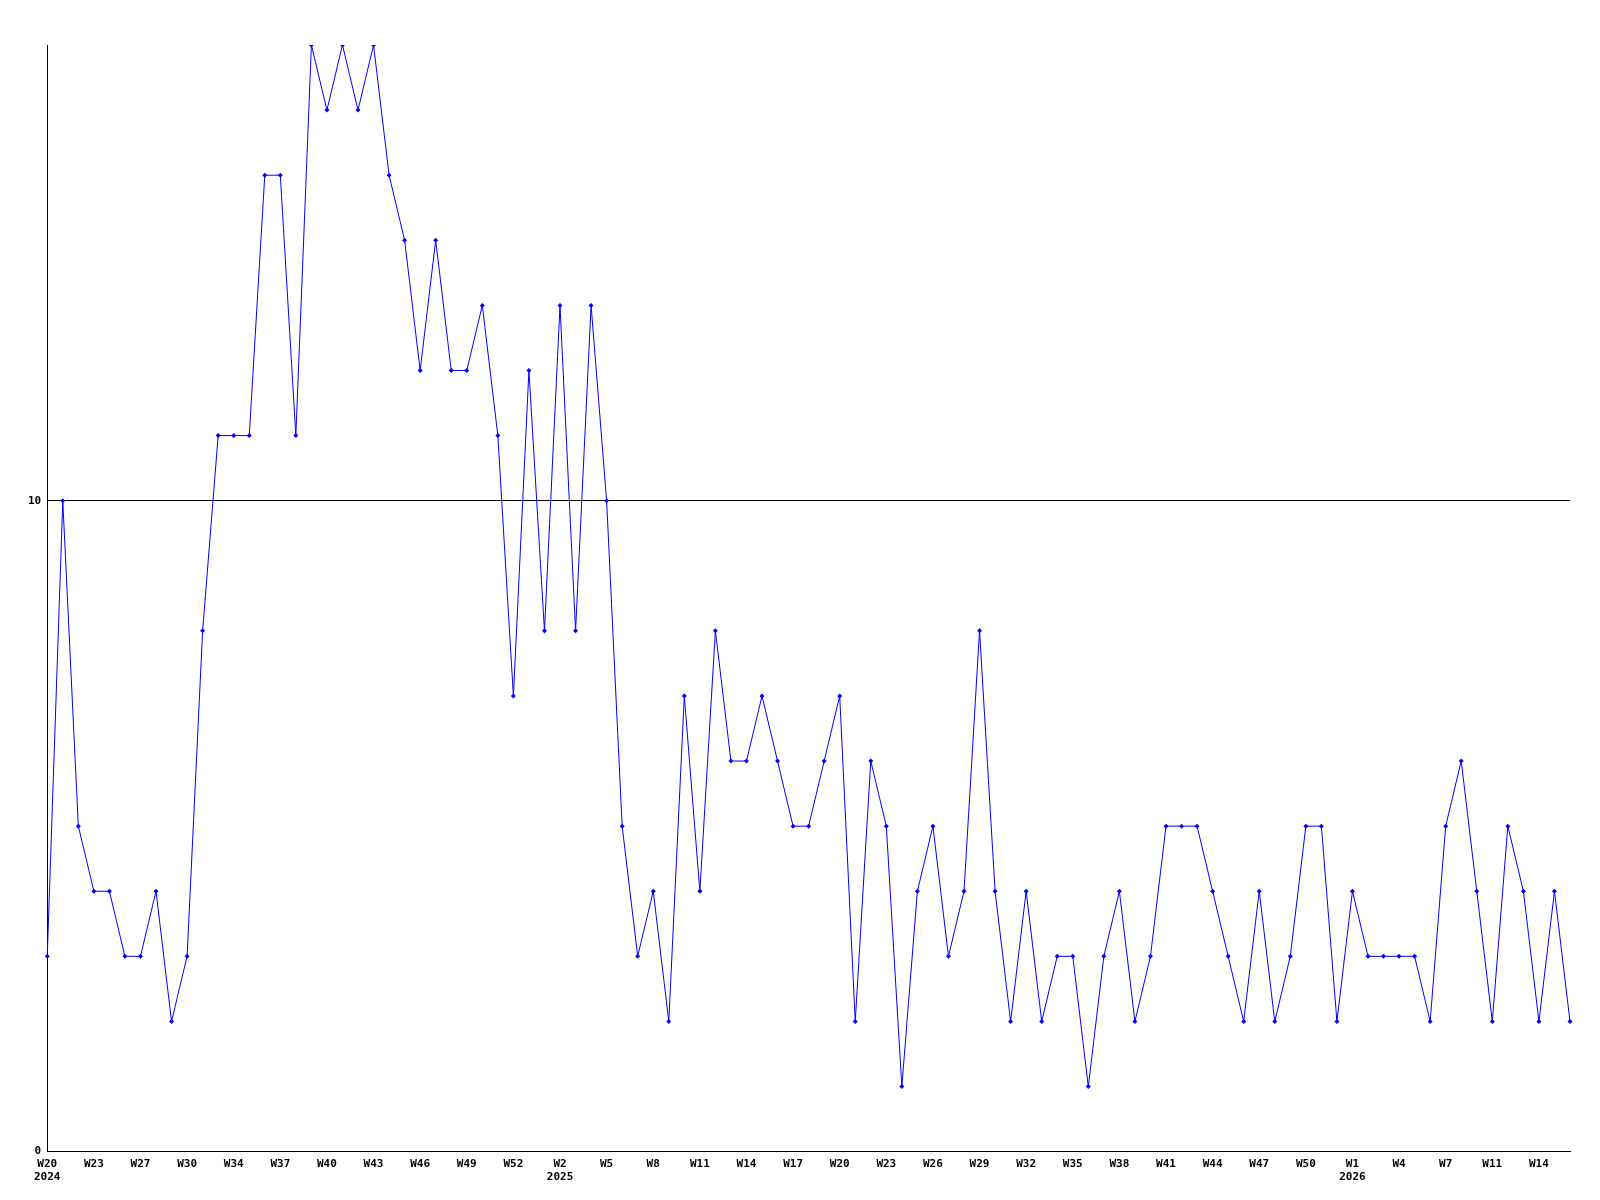 Image resolution: width=1600 pixels, height=1200 pixels. Describe the element at coordinates (35, 500) in the screenshot. I see `y-tick-label: 10` at that location.